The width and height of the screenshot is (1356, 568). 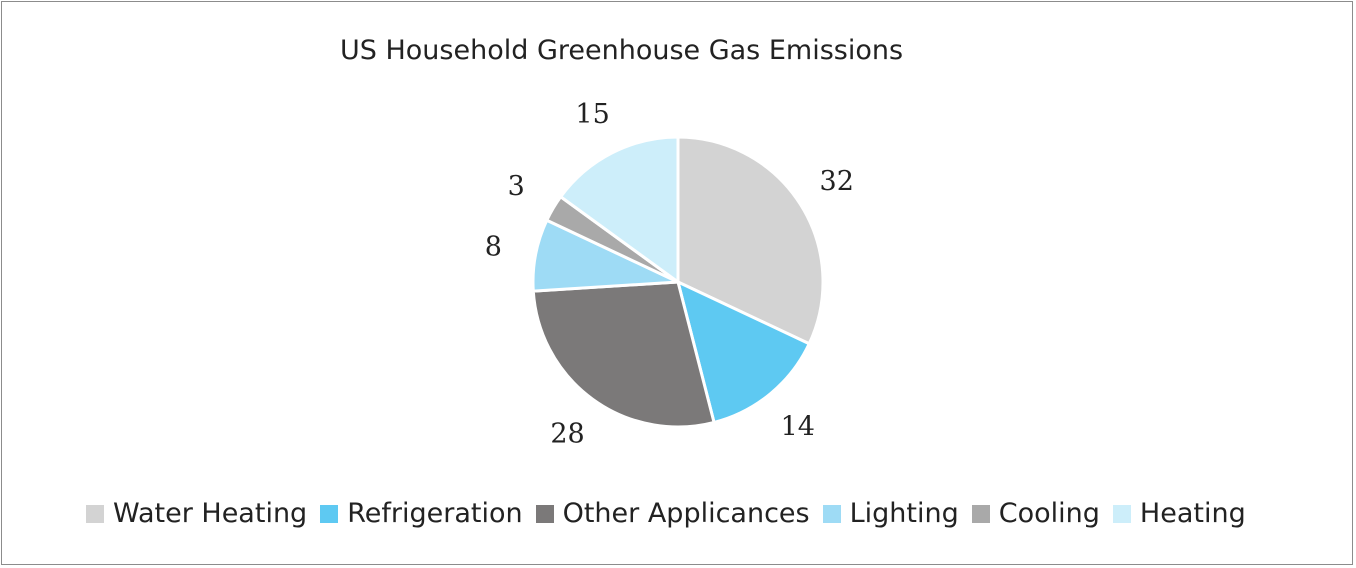 What do you see at coordinates (743, 352) in the screenshot?
I see `pie-slice-refrigeration` at bounding box center [743, 352].